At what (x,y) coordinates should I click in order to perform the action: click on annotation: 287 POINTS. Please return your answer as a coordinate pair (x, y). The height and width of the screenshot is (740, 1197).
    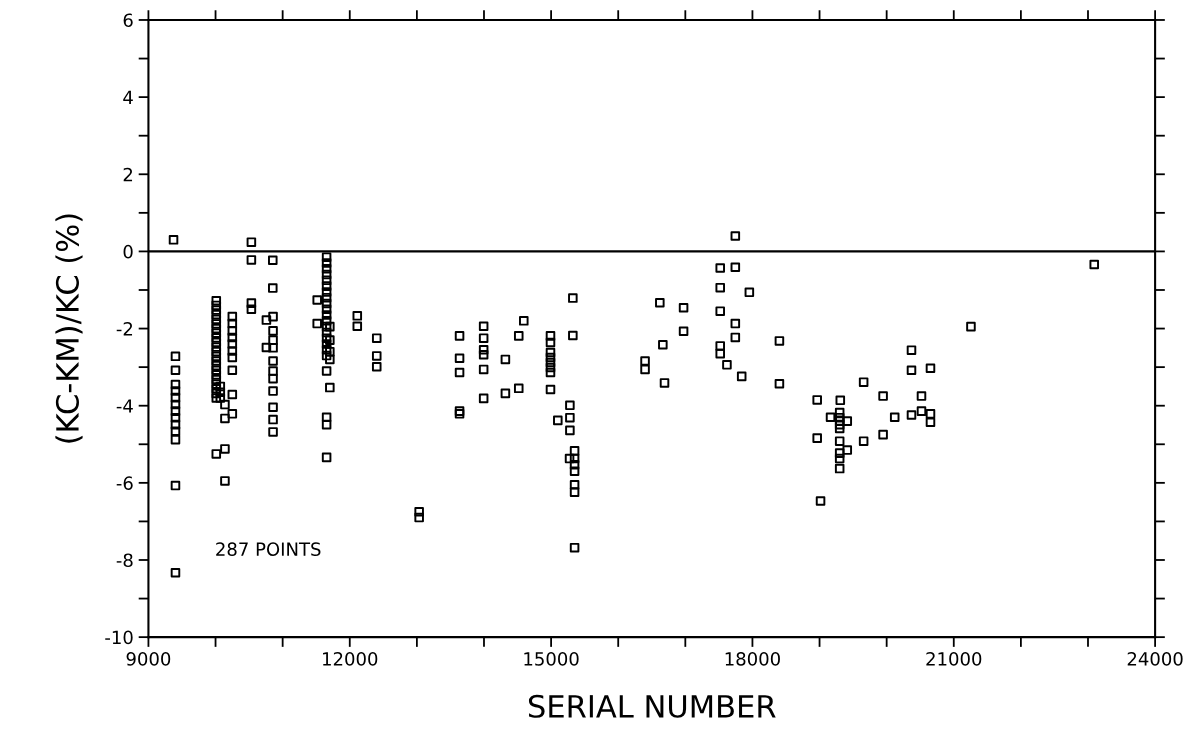
    Looking at the image, I should click on (268, 549).